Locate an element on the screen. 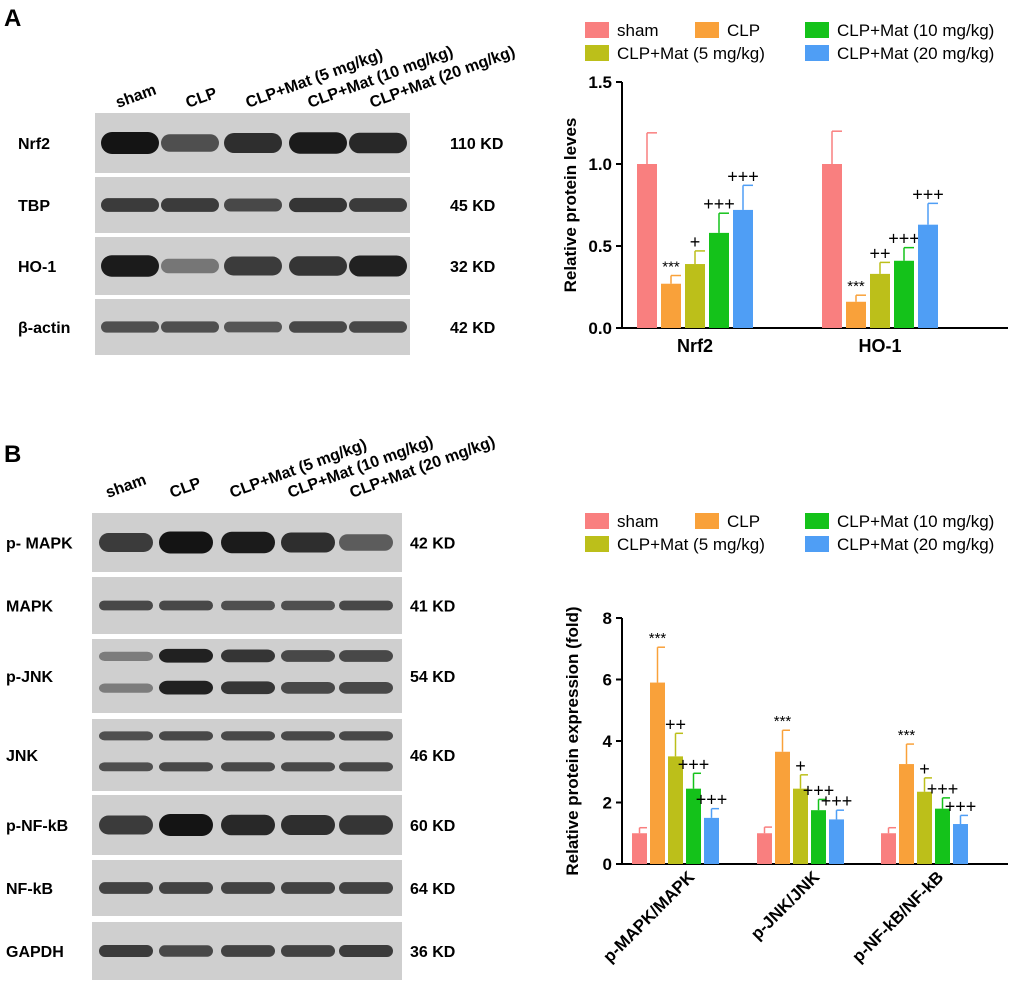 The width and height of the screenshot is (1020, 999). molecular-weight: 54 KD is located at coordinates (432, 677).